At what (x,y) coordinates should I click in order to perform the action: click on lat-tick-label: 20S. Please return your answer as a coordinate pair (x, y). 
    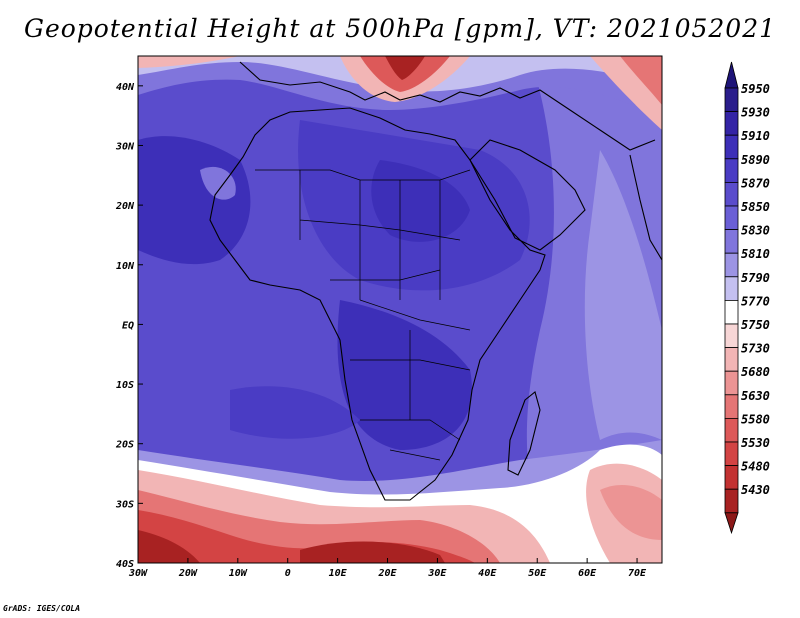
    Looking at the image, I should click on (124, 445).